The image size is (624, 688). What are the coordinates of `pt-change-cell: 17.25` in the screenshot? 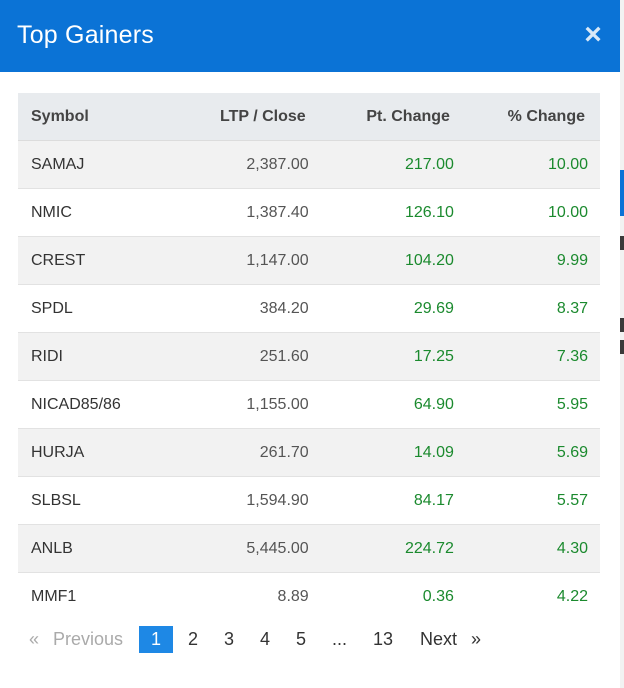 It's located at (381, 356).